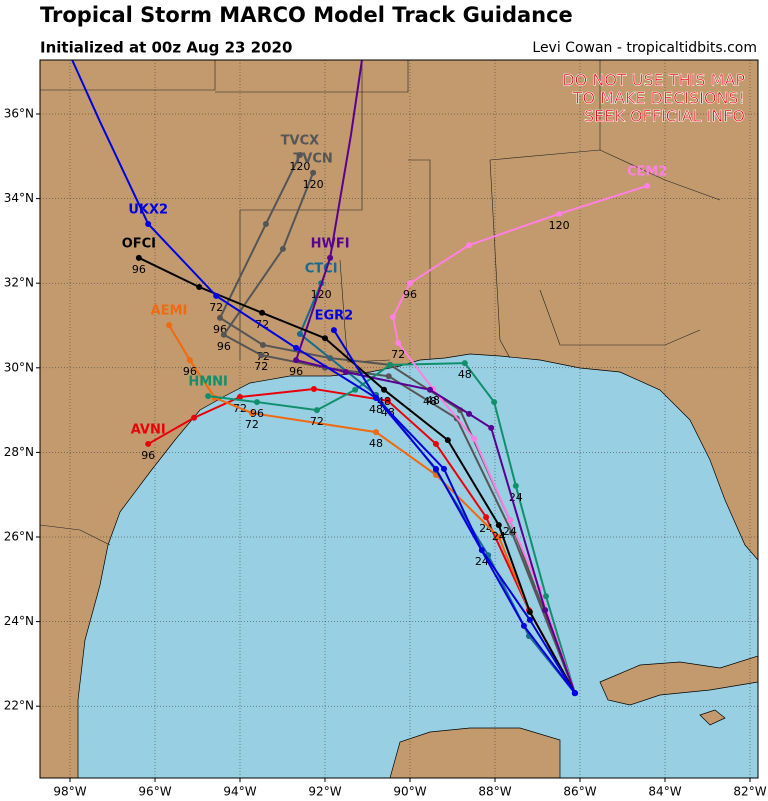 Image resolution: width=768 pixels, height=801 pixels. I want to click on model-name: UKX2, so click(148, 209).